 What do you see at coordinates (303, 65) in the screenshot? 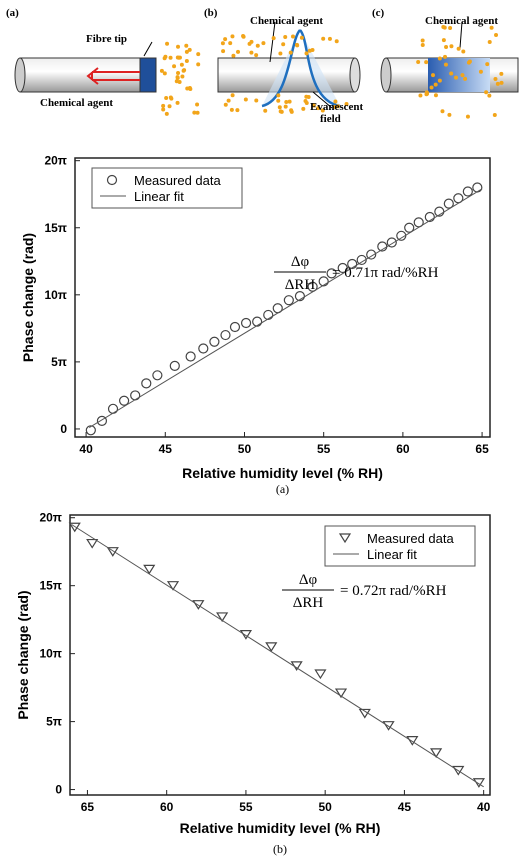
I see `pointer` at bounding box center [303, 65].